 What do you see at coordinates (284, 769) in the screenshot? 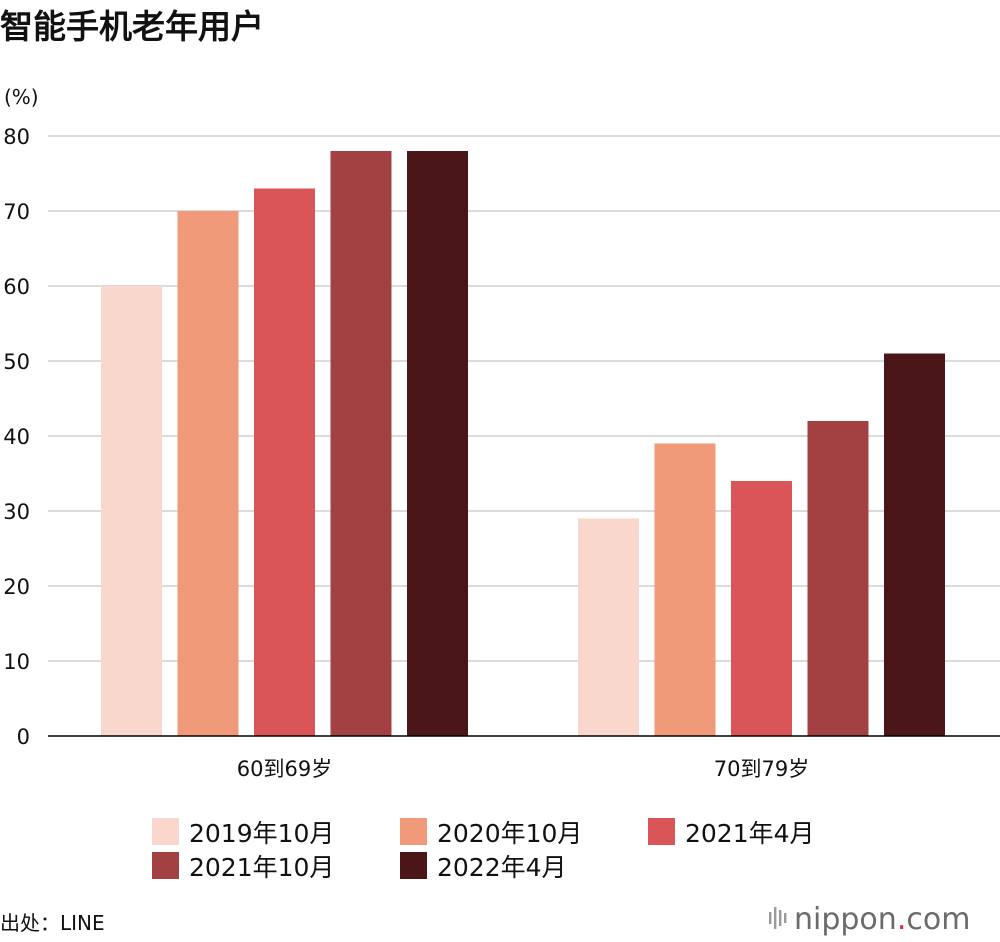
I see `x-category-label: 60到69岁` at bounding box center [284, 769].